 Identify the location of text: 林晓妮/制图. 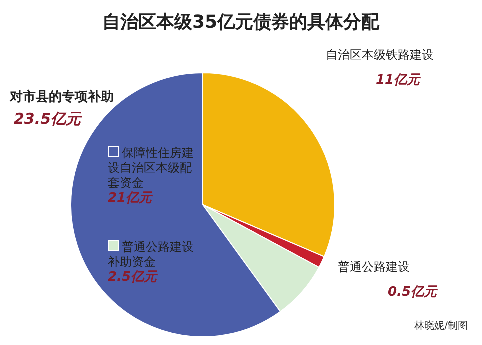
(441, 326).